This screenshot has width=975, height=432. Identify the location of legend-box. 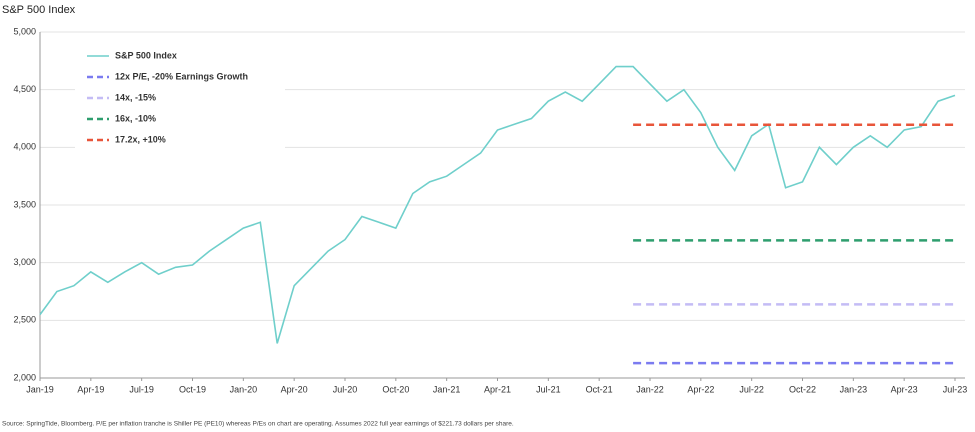
(180, 96).